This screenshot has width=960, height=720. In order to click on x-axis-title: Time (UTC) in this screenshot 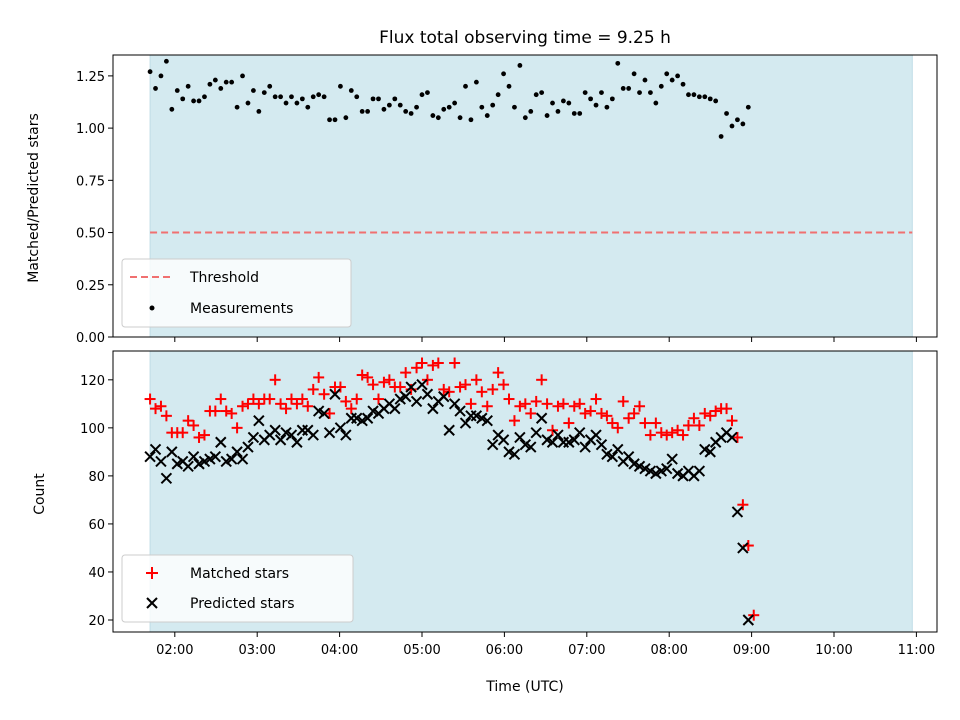, I will do `click(524, 687)`.